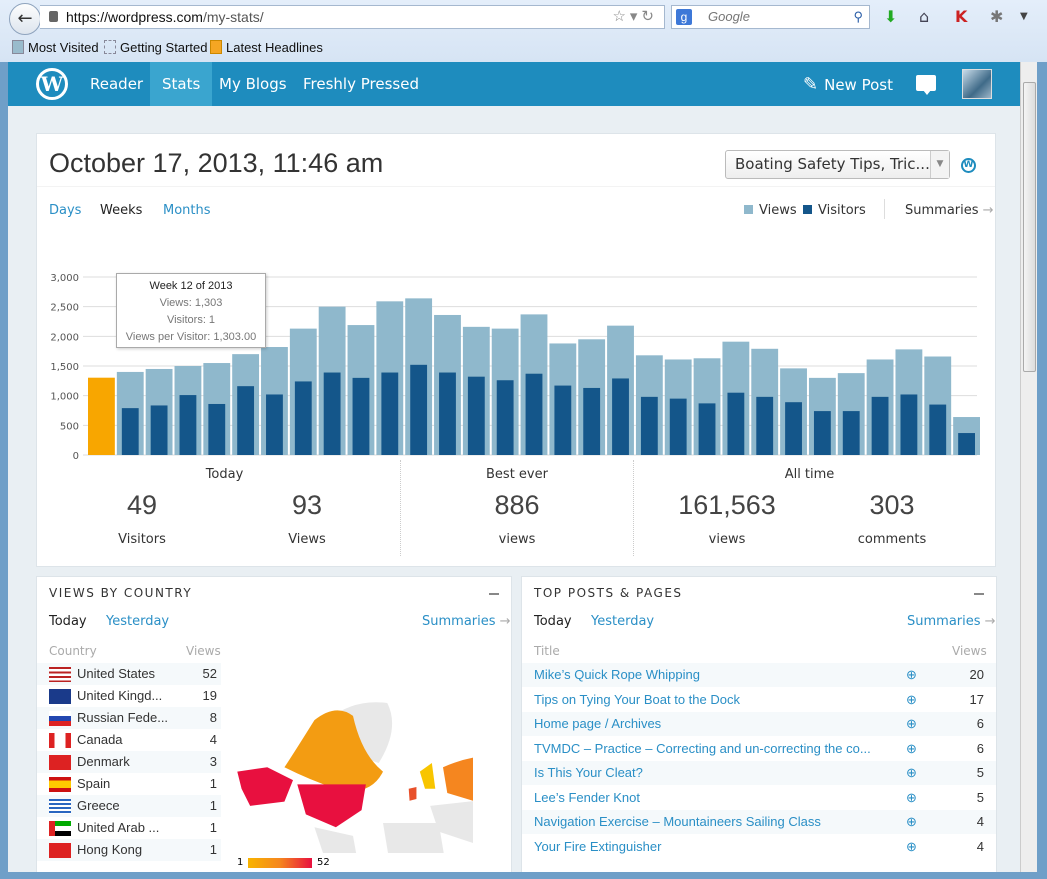 This screenshot has width=1047, height=879. I want to click on bookmark-star-icon: ☆, so click(621, 16).